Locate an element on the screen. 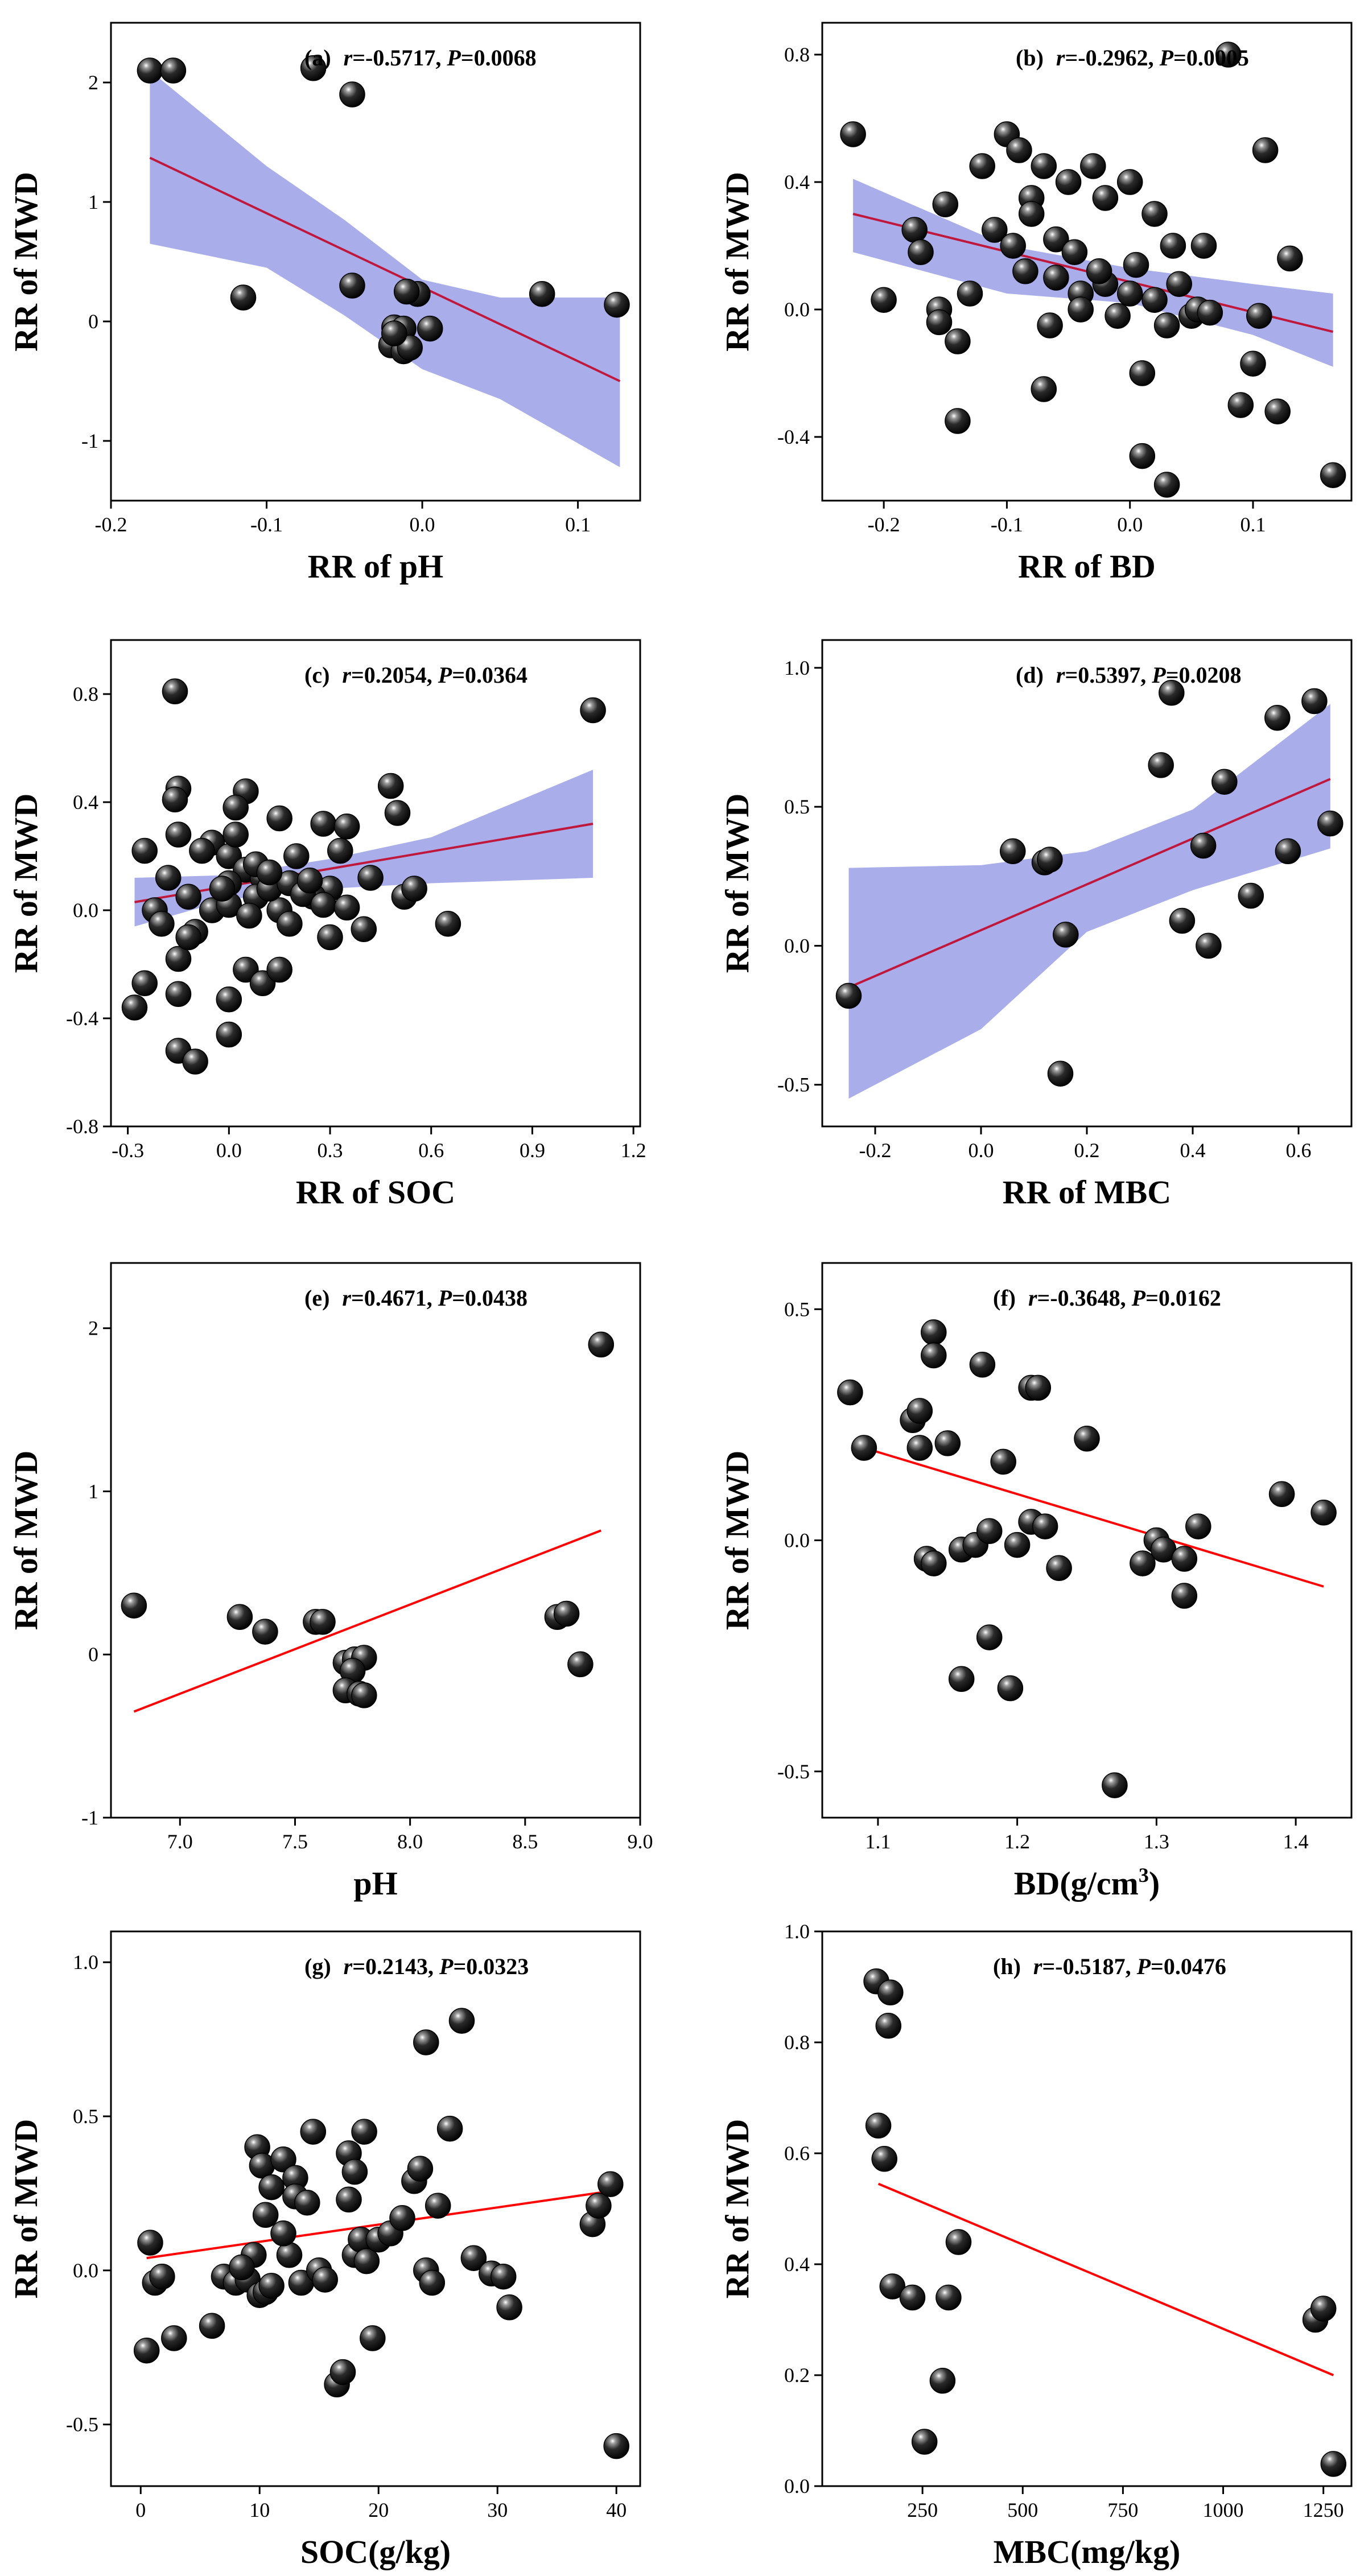 Image resolution: width=1360 pixels, height=2576 pixels. chart-b-y-tick-label: 0.8 is located at coordinates (797, 55).